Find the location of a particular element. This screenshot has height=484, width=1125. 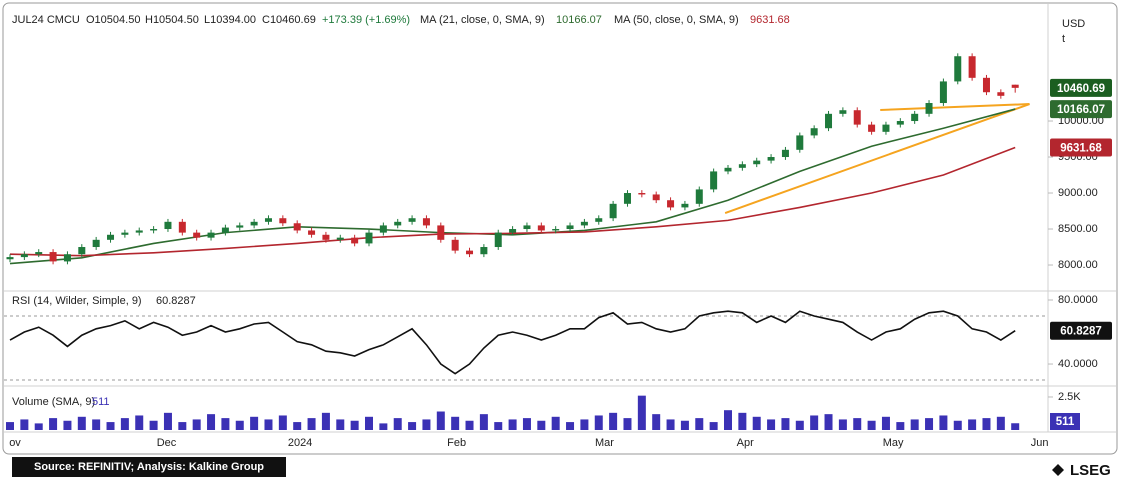

currency: USD is located at coordinates (1073, 24).